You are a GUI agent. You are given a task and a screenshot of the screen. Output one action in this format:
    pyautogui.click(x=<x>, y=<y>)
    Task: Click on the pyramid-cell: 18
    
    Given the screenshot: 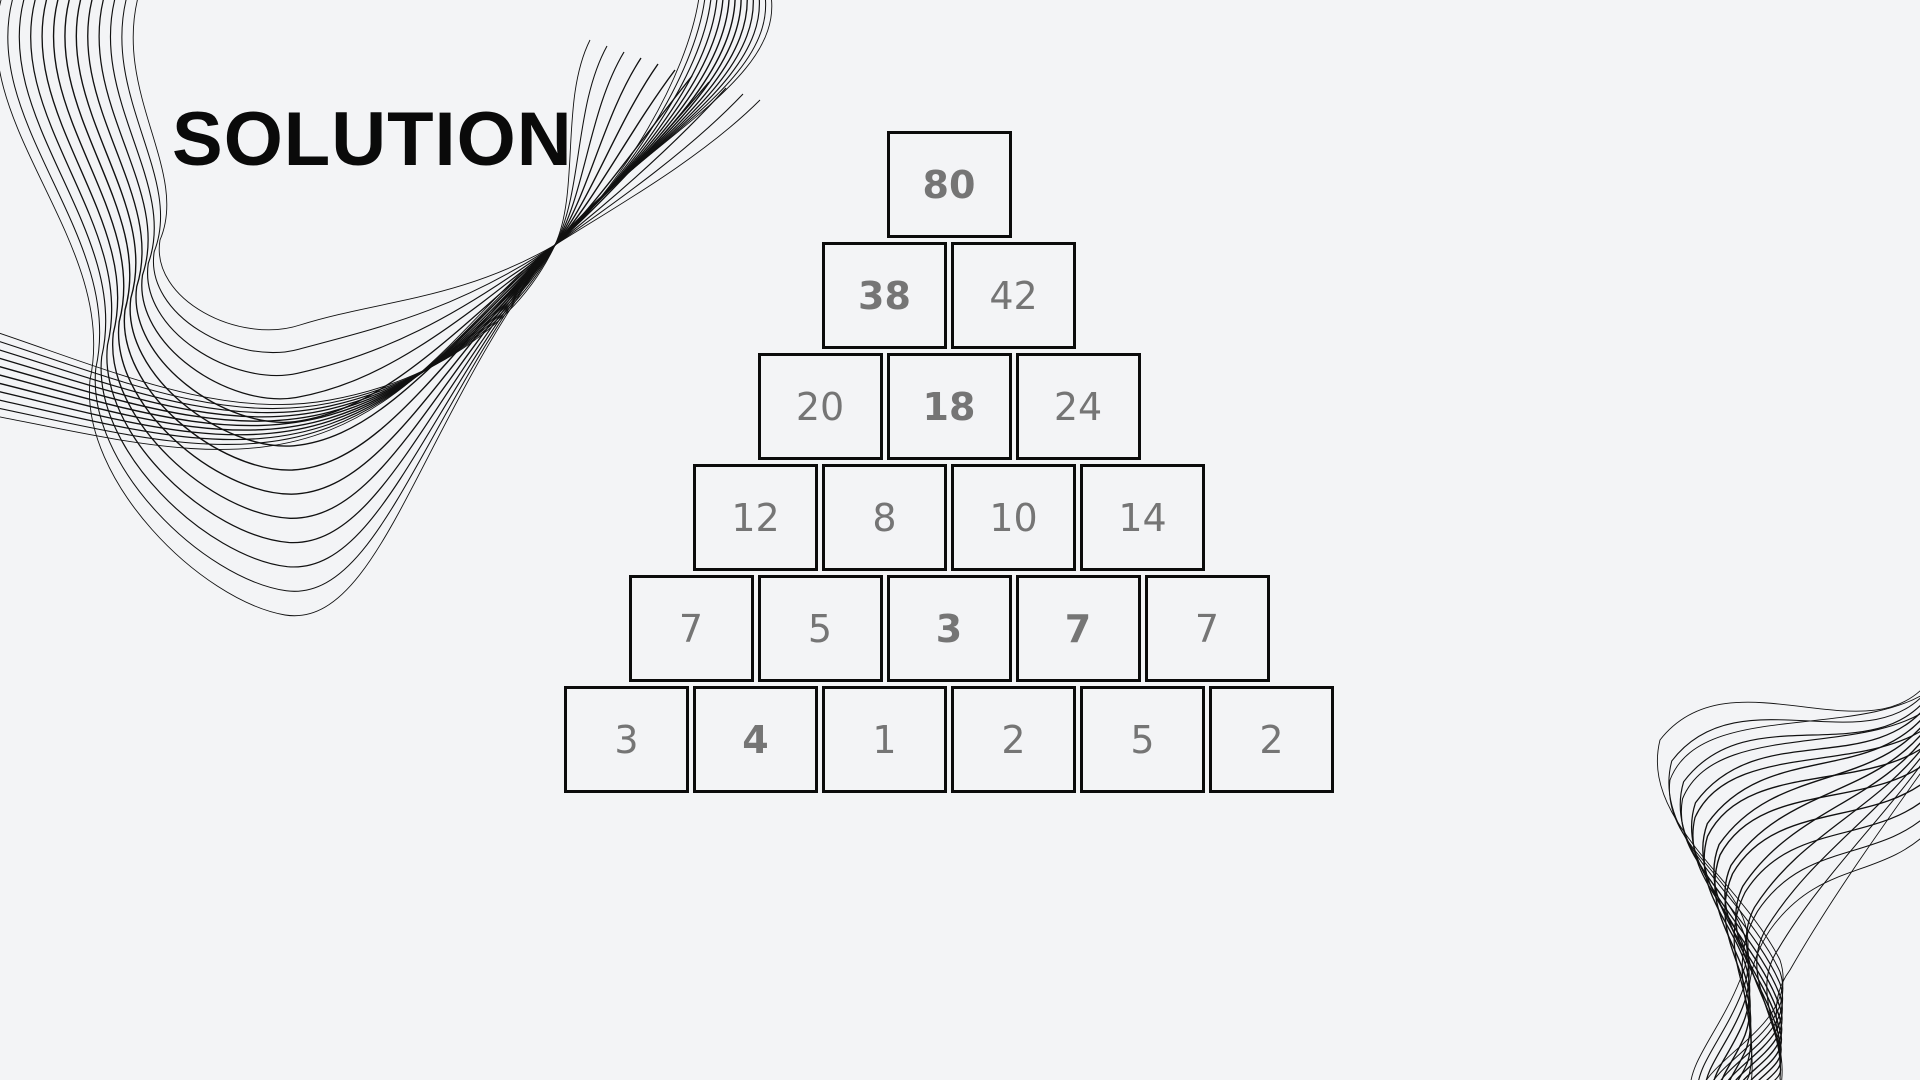 What is the action you would take?
    pyautogui.click(x=949, y=406)
    